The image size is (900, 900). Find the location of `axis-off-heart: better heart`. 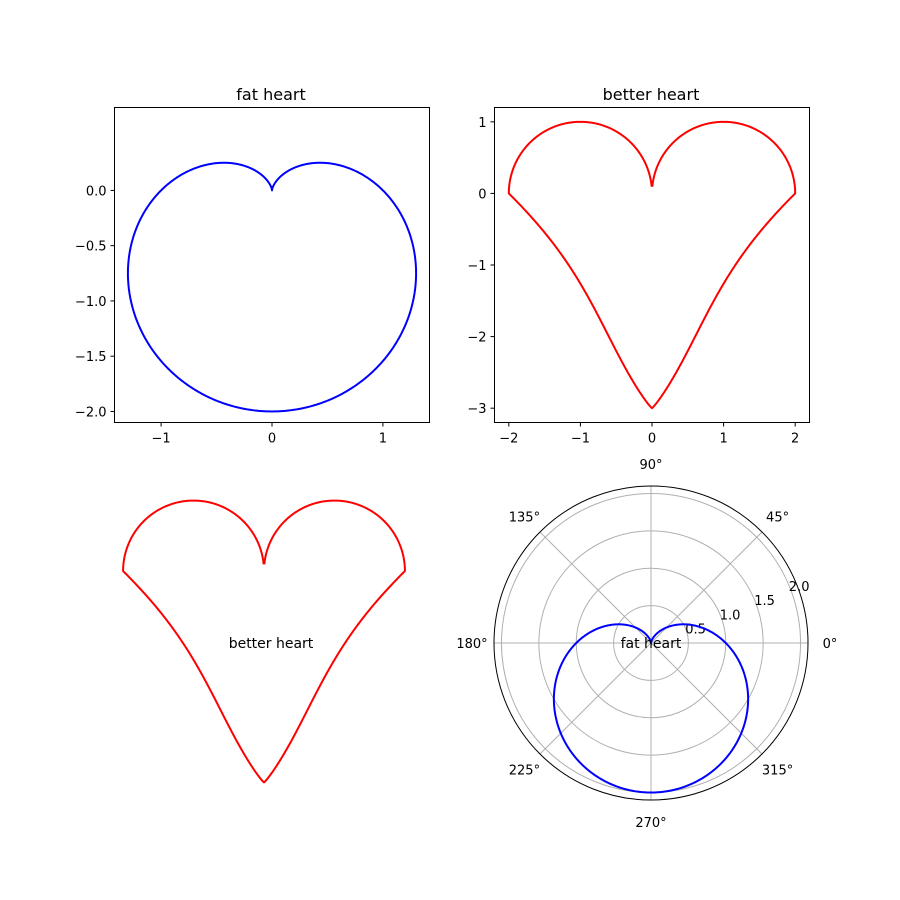

axis-off-heart: better heart is located at coordinates (264, 641).